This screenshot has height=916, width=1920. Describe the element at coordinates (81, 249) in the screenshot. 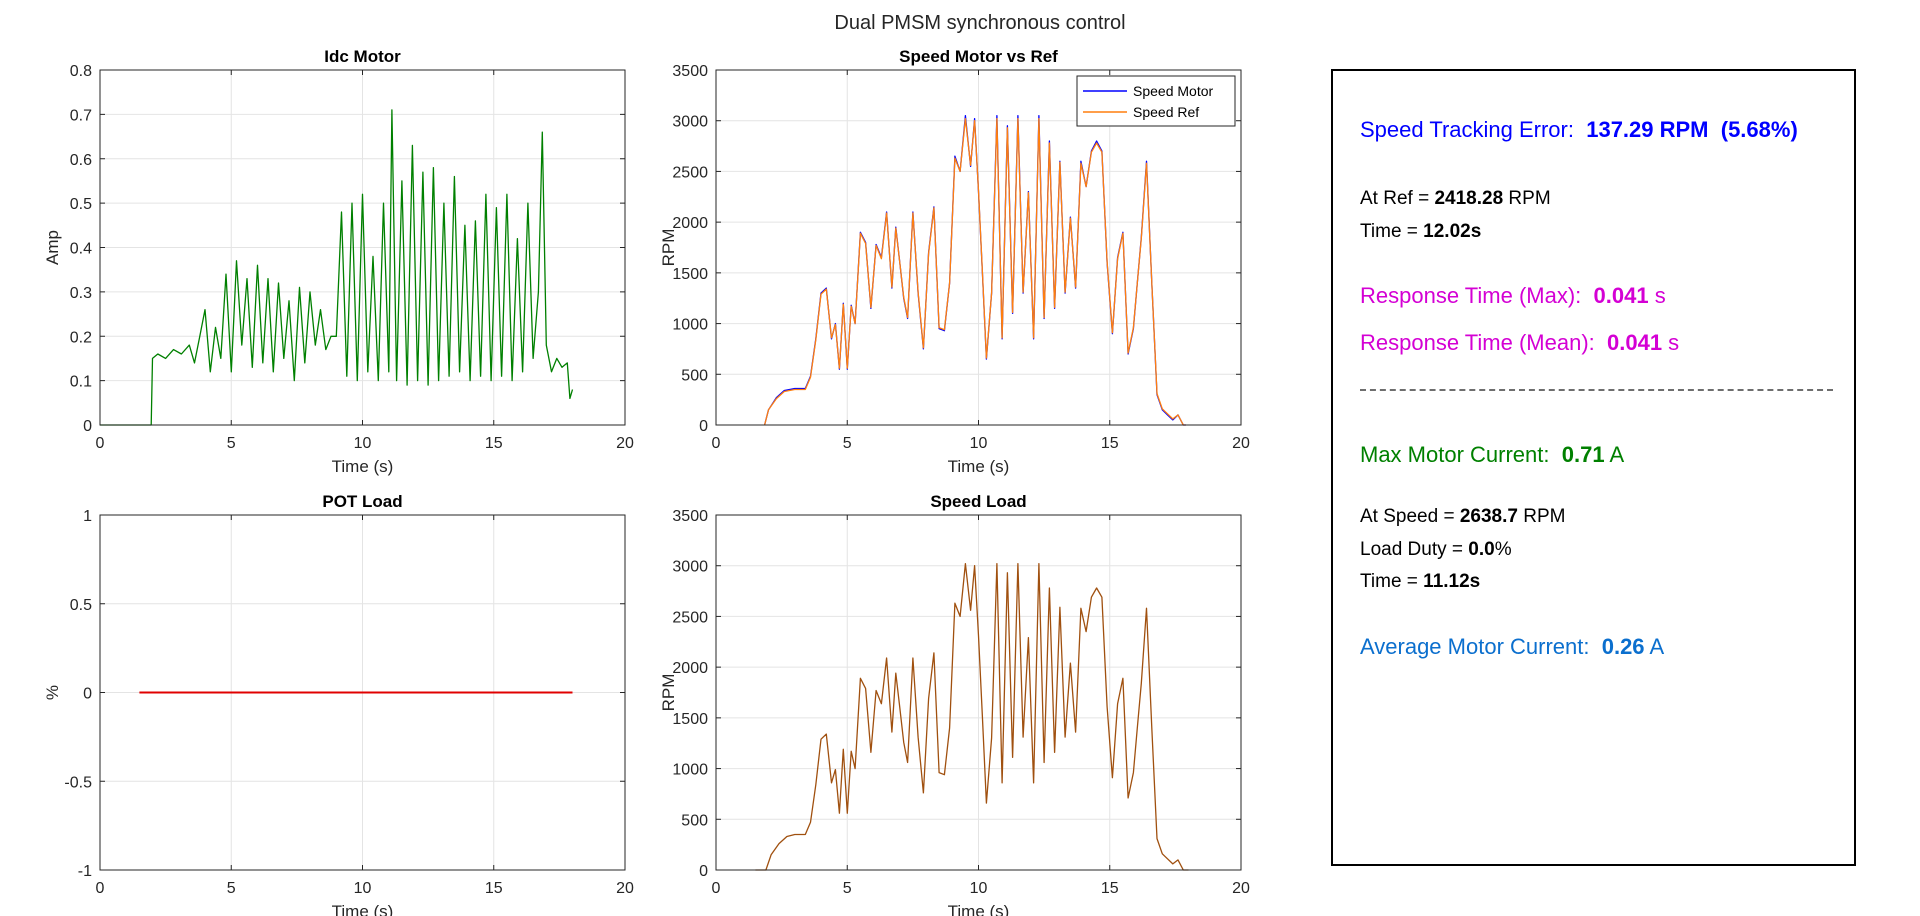

I see `y-tick-label: 0.4` at that location.